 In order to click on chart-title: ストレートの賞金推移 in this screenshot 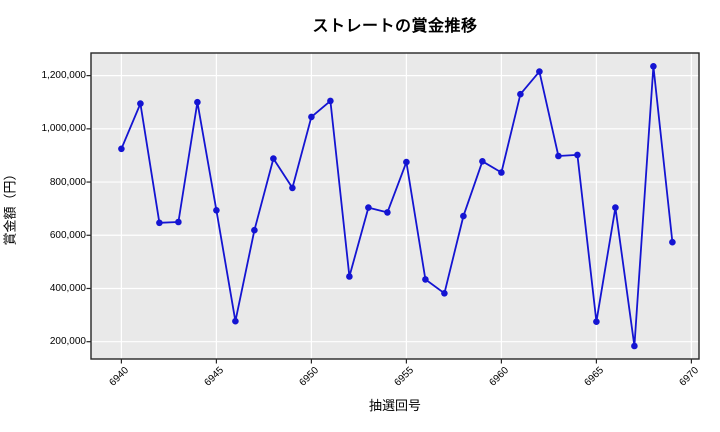, I will do `click(395, 26)`.